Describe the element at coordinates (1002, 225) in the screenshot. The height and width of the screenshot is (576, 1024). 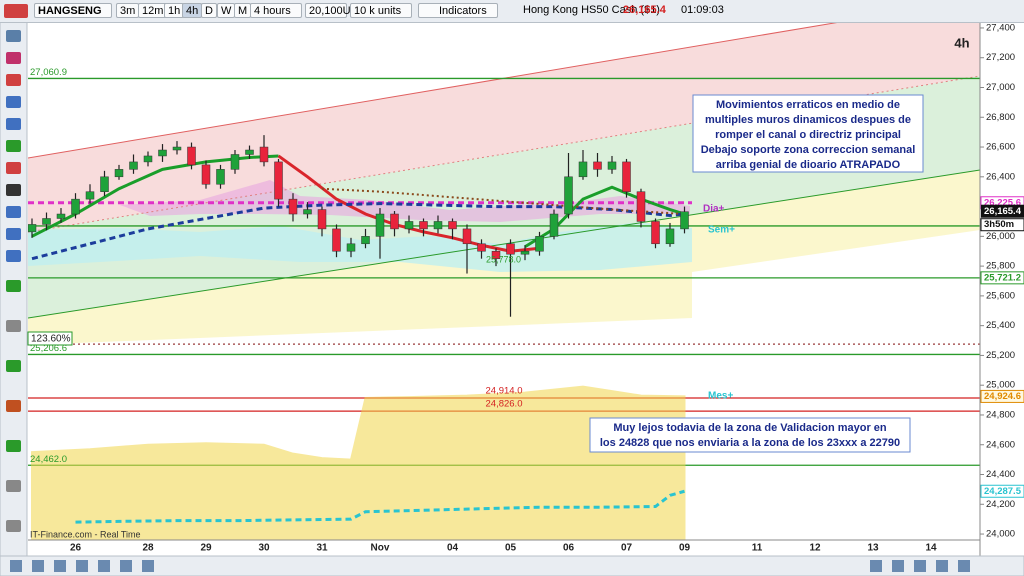
I see `countdown-box` at that location.